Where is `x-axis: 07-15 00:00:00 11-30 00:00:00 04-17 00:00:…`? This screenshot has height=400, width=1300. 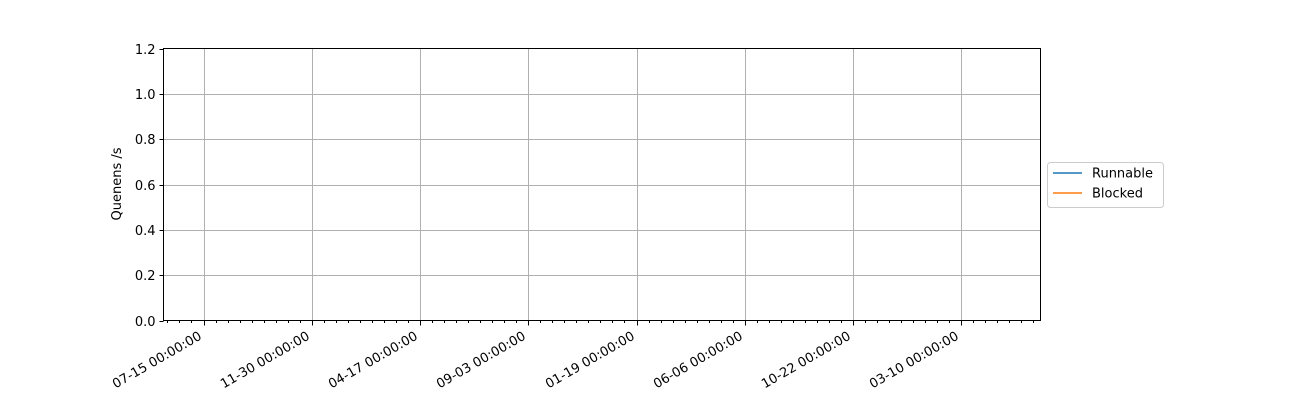 x-axis: 07-15 00:00:00 11-30 00:00:00 04-17 00:00:… is located at coordinates (572, 356).